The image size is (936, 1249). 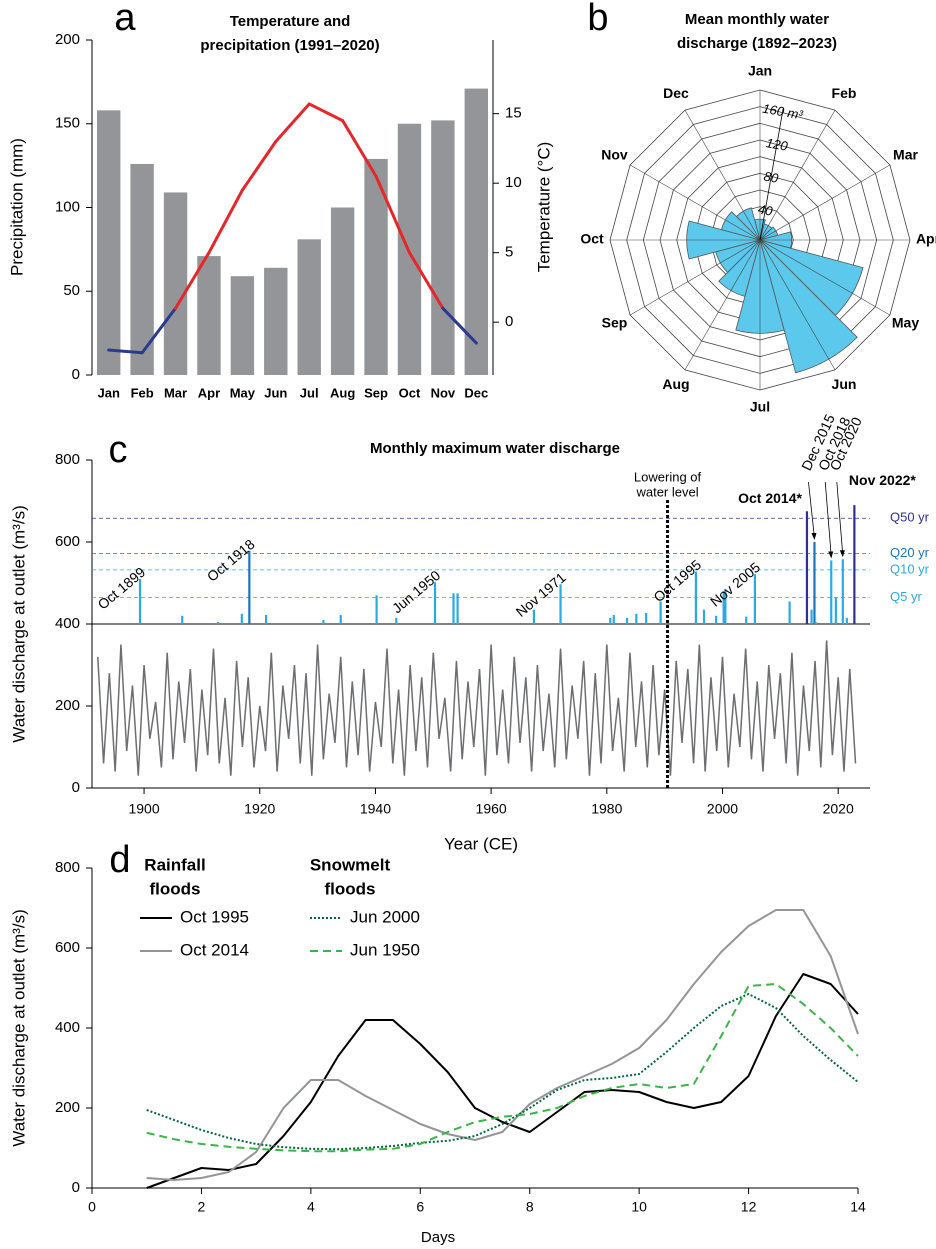 I want to click on x-tick-label: 2000, so click(x=722, y=809).